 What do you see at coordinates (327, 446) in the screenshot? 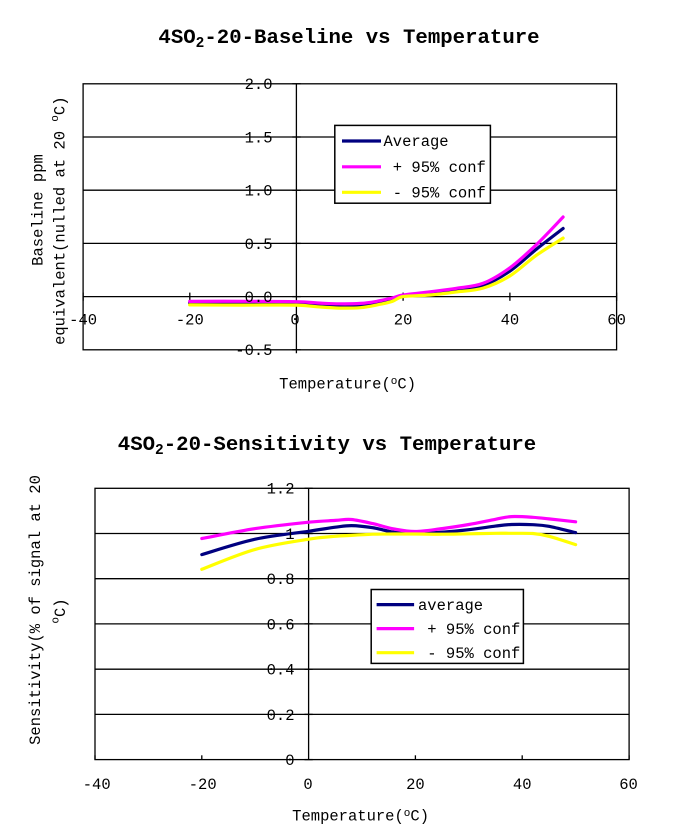
I see `svg-text:4SO2-20-Sensitivity vs Tempera: 4SO2-20-Sensitivity vs Temperature` at bounding box center [327, 446].